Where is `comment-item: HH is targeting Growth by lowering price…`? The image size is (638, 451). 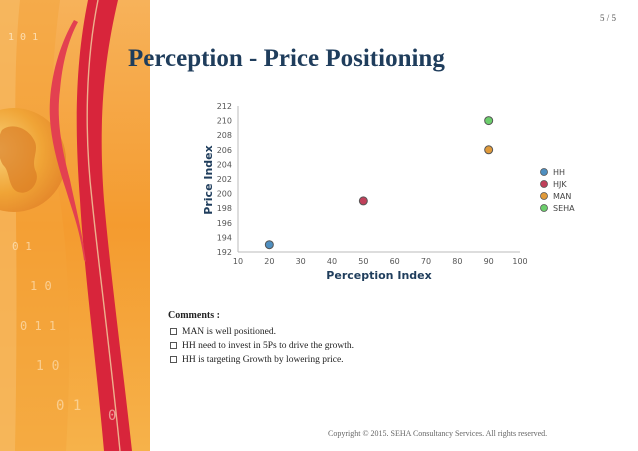 comment-item: HH is targeting Growth by lowering price… is located at coordinates (261, 360).